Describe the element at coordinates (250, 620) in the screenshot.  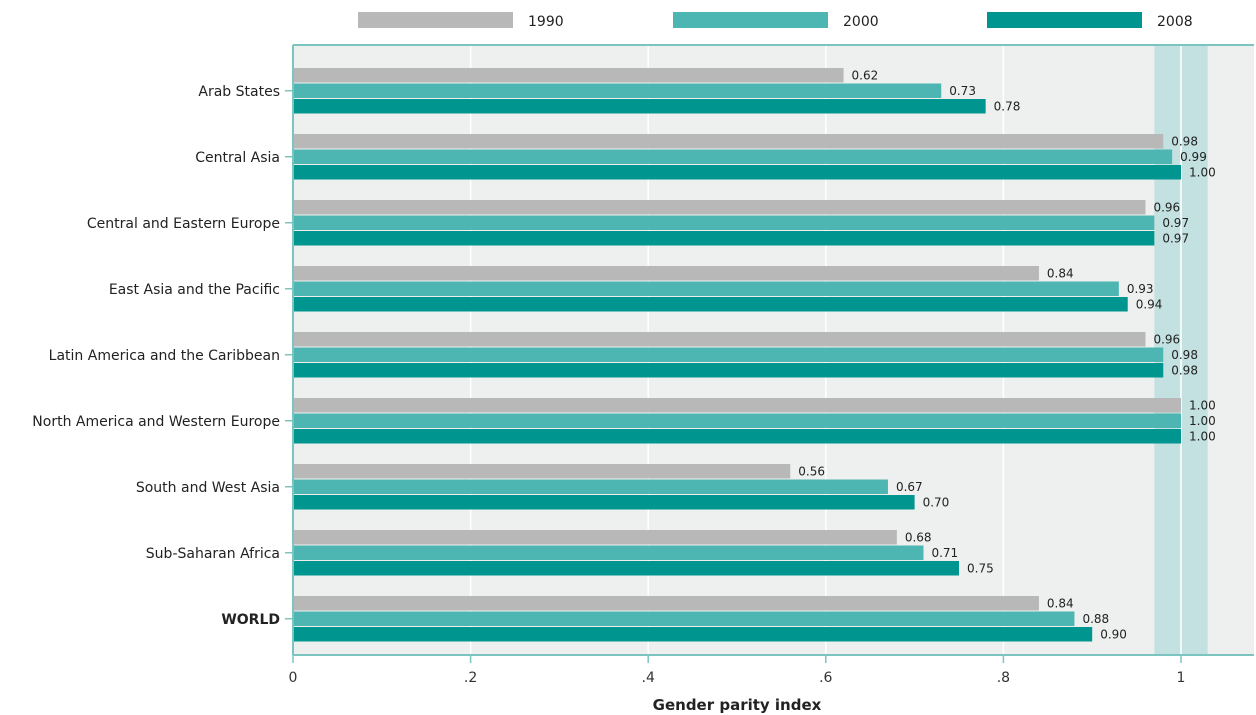
I see `category-label: WORLD` at that location.